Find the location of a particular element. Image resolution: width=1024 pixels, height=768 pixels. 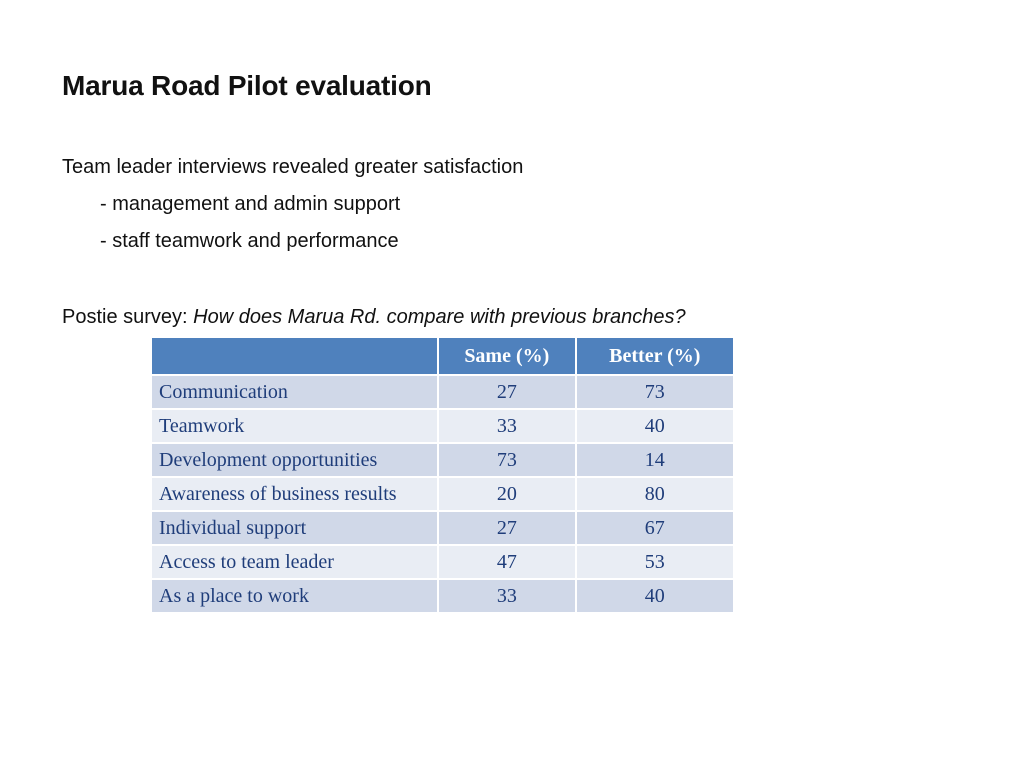

better-value: 14 is located at coordinates (655, 460).